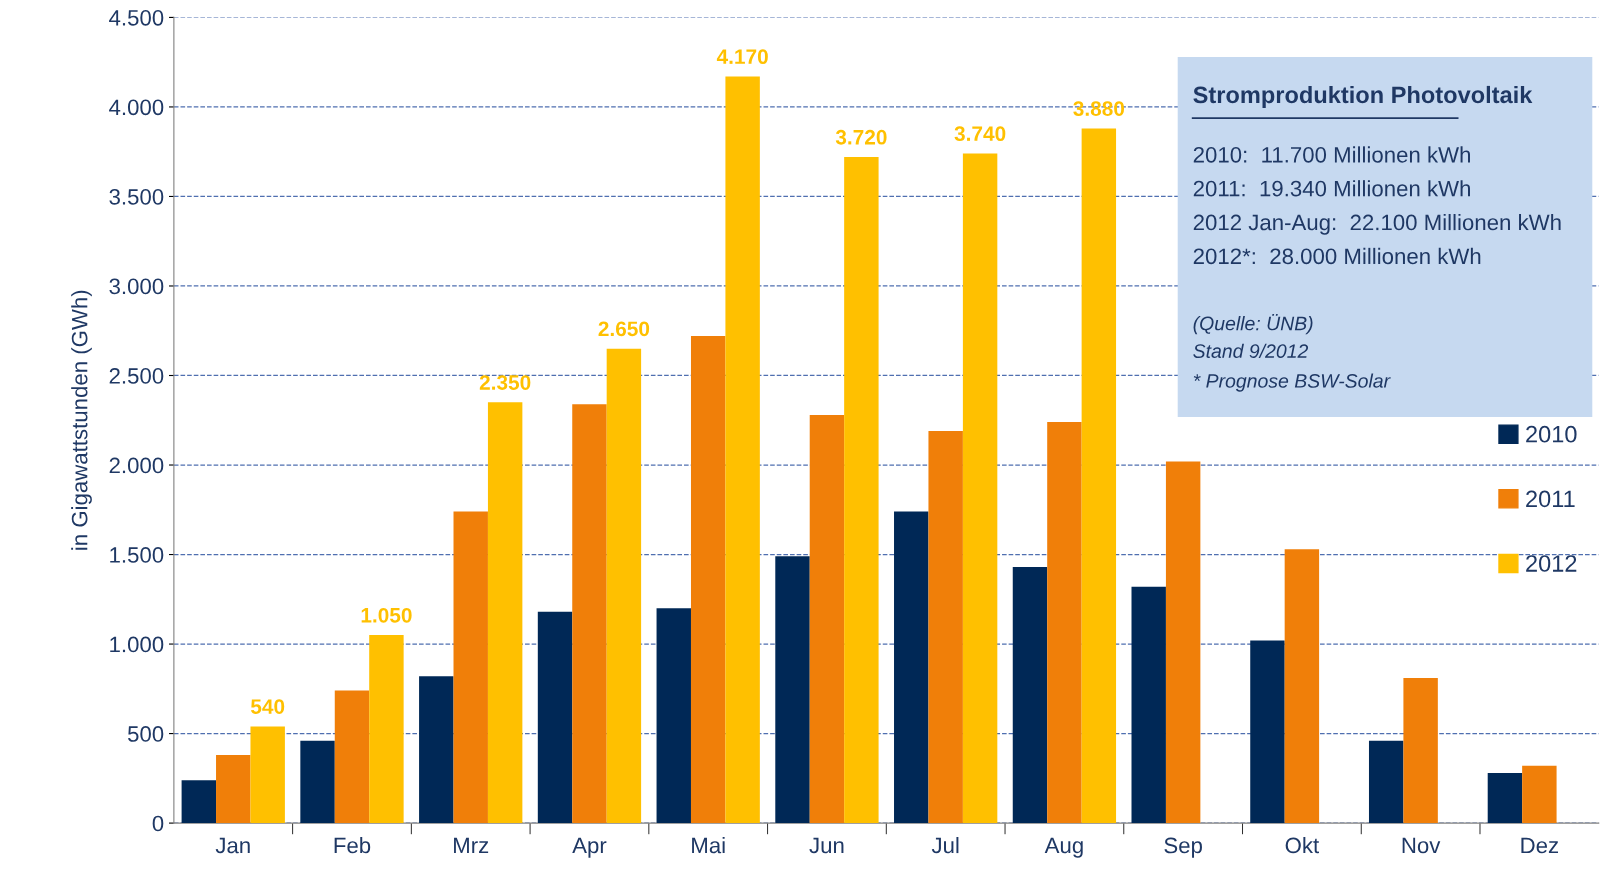 This screenshot has height=871, width=1610. I want to click on data-label: 2.350, so click(505, 382).